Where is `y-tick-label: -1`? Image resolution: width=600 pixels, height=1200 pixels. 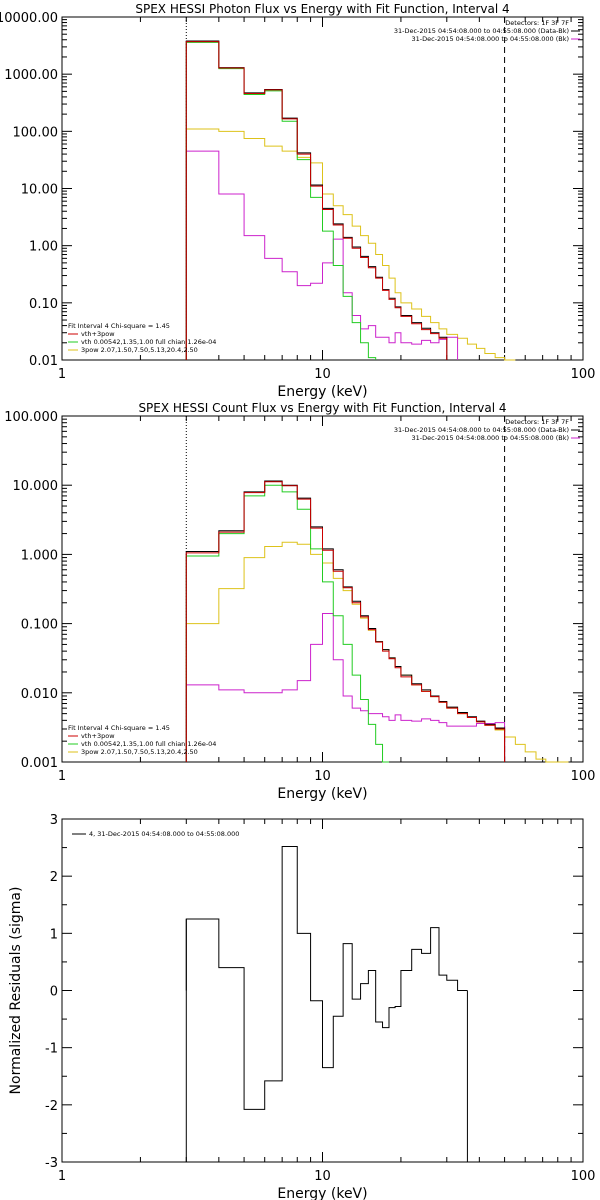
y-tick-label: -1 is located at coordinates (51, 1049).